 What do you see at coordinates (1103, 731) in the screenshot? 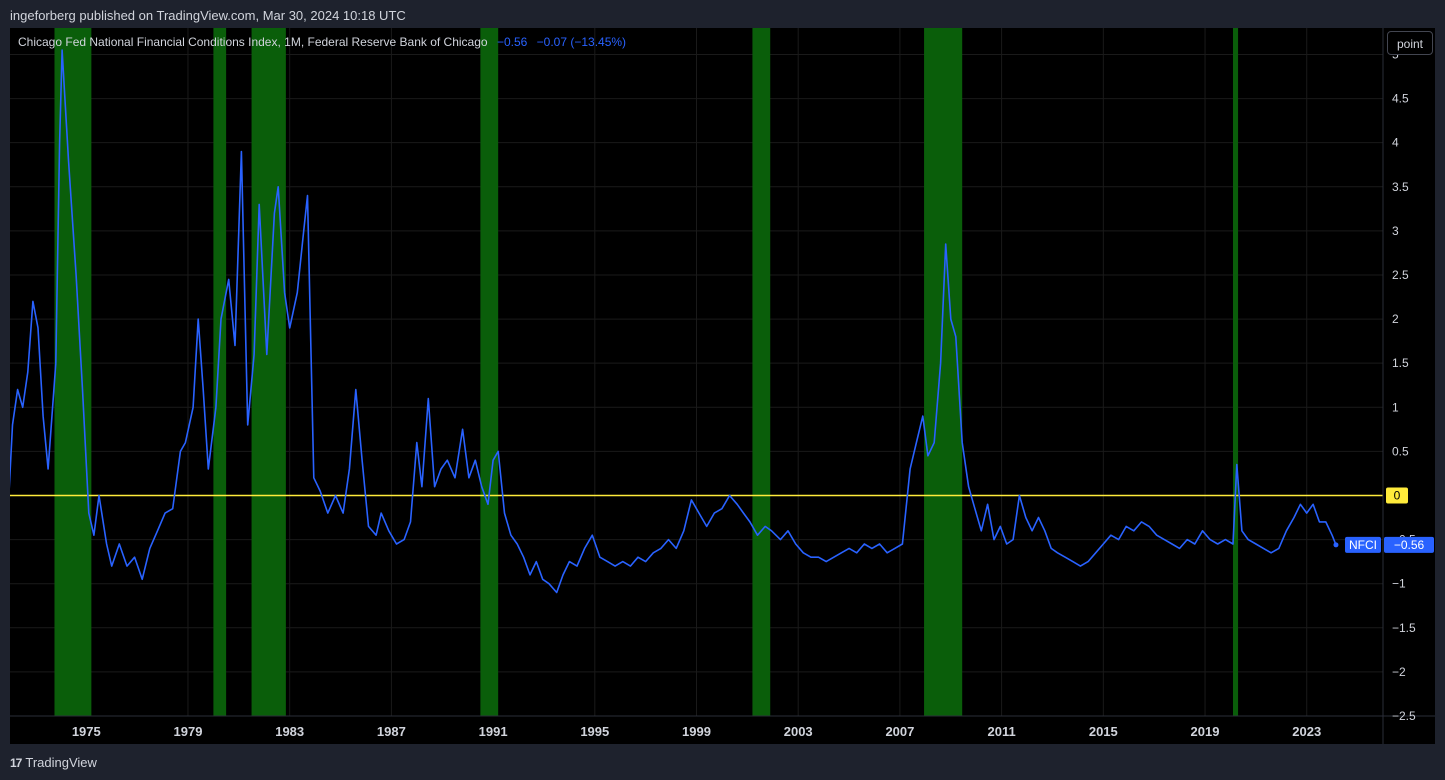
I see `x-tick-label: 2015` at bounding box center [1103, 731].